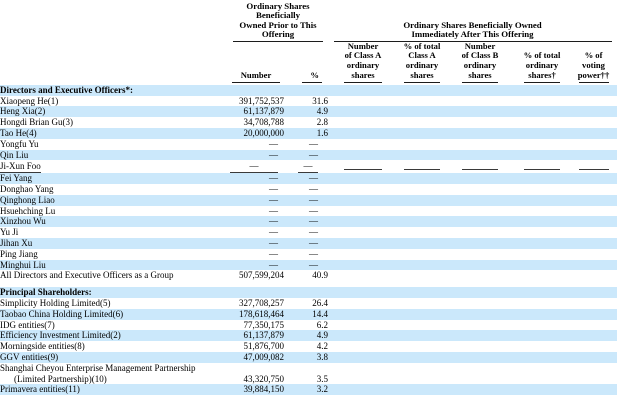  What do you see at coordinates (19, 143) in the screenshot?
I see `holder-name-cell: Yongfu Yu` at bounding box center [19, 143].